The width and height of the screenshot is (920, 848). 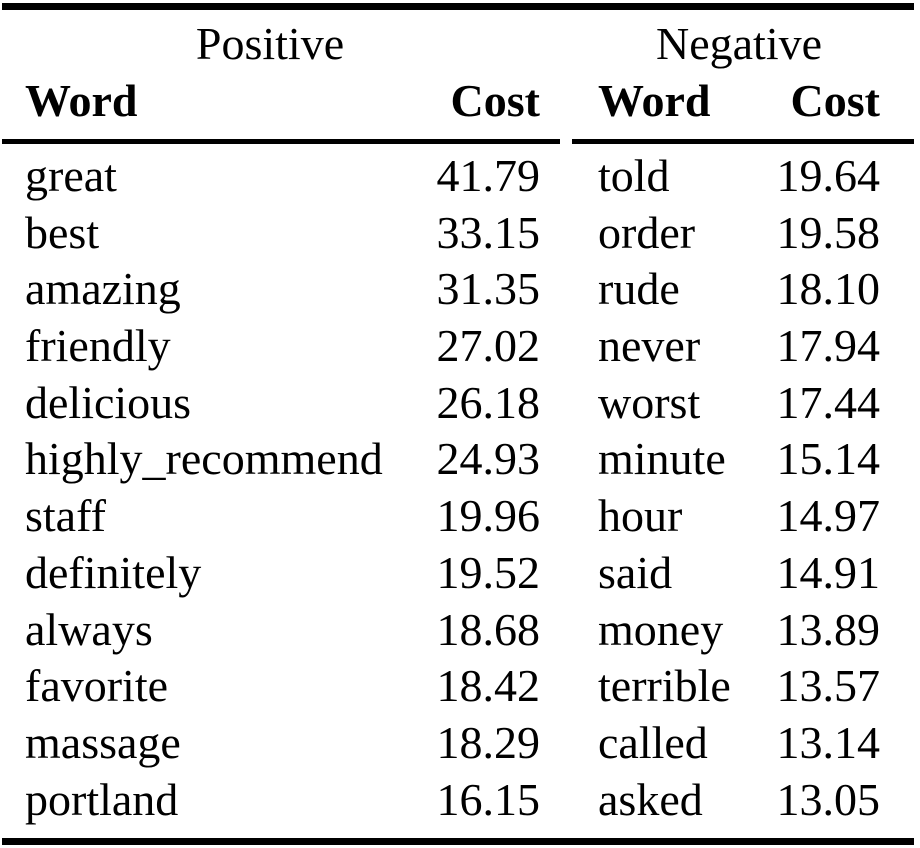 I want to click on negative-word-cell: money, so click(x=661, y=629).